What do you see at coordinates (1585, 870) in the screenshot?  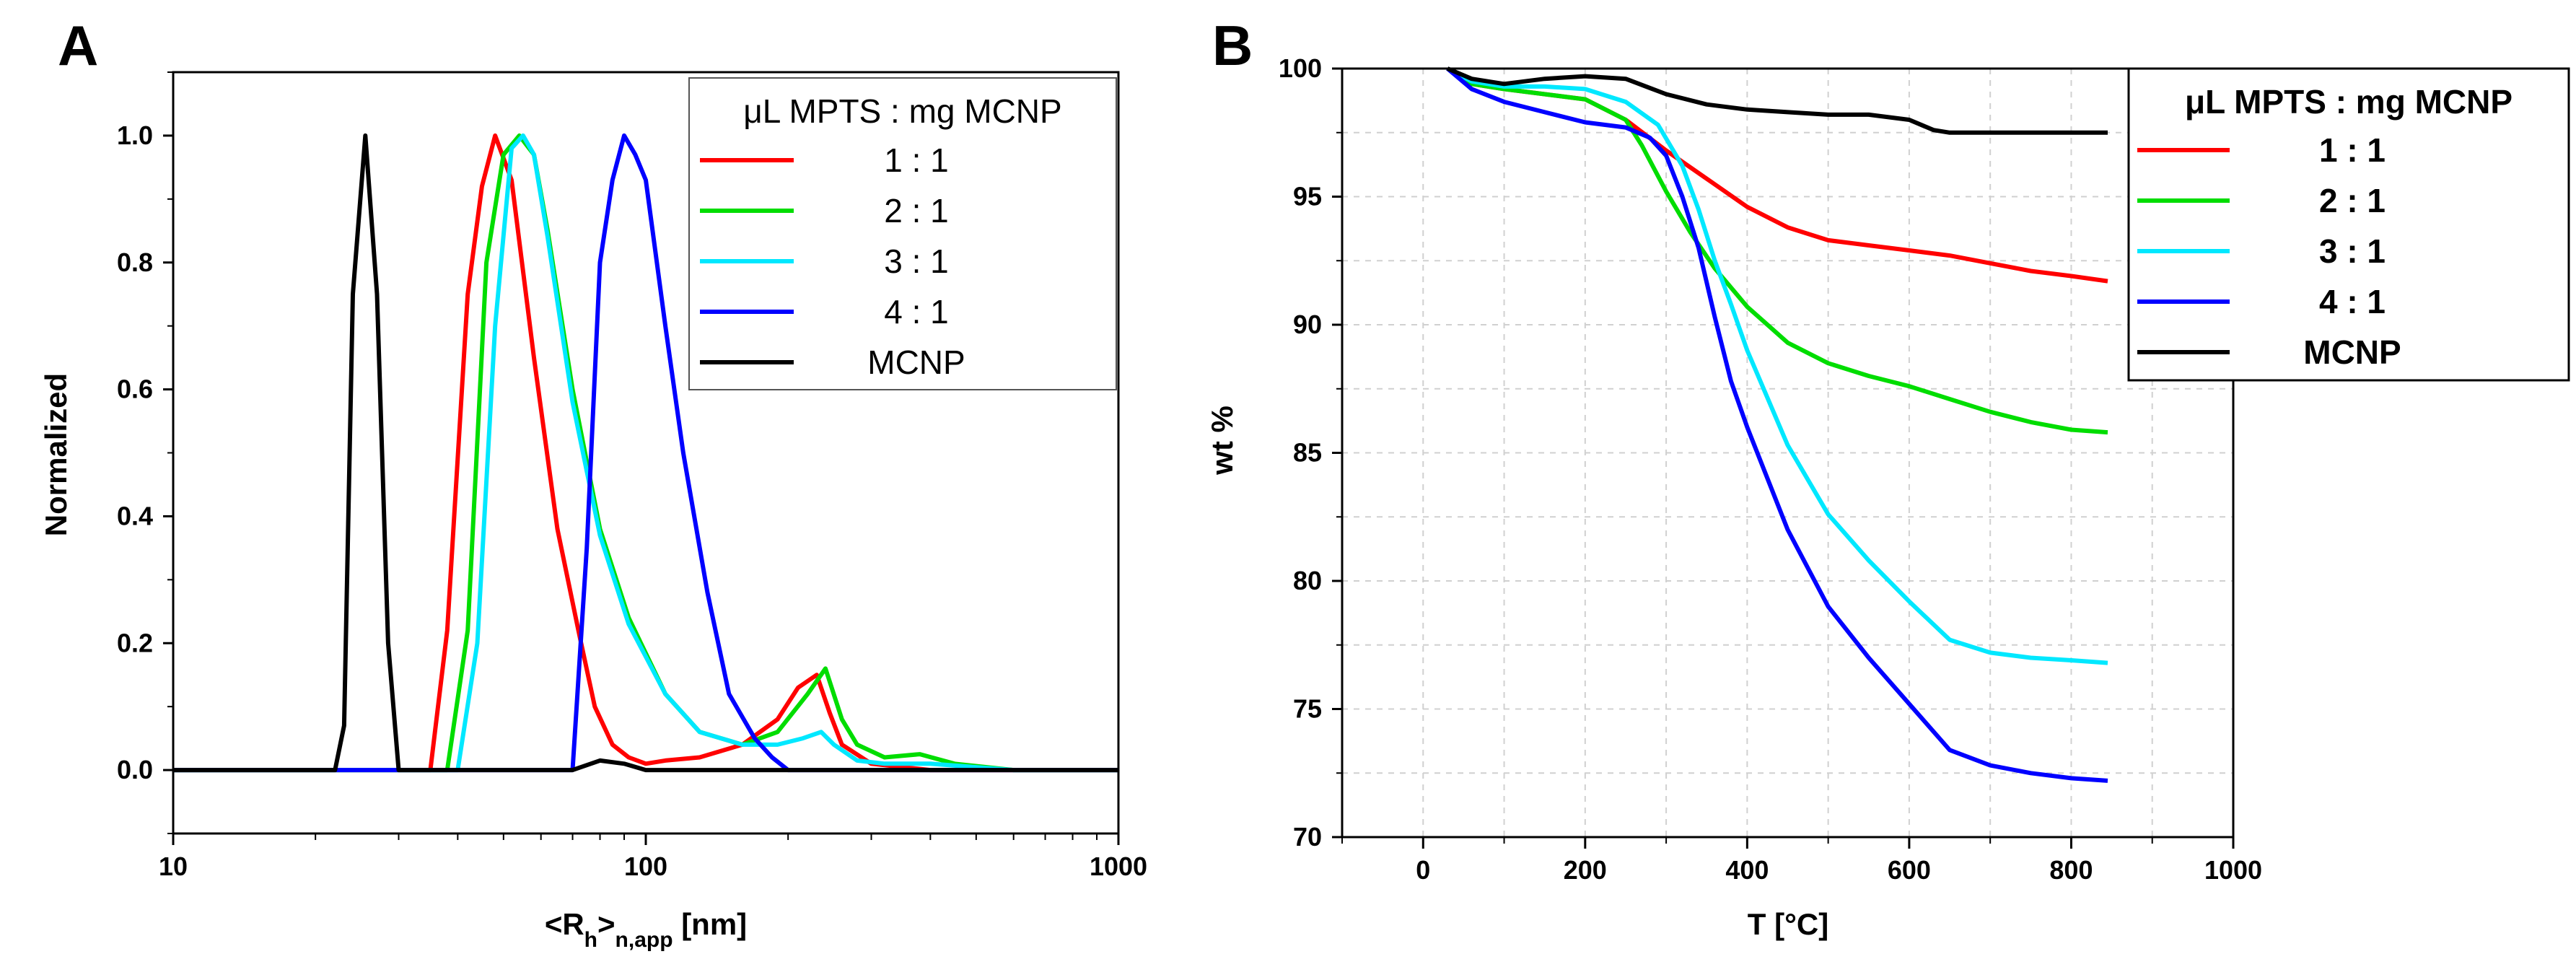 I see `panel-b-x-tick-label: 200` at bounding box center [1585, 870].